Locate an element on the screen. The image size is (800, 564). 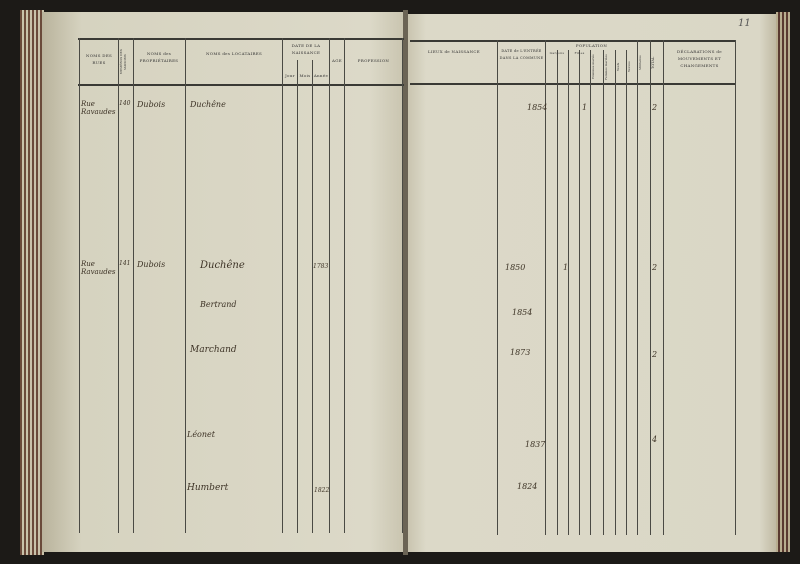
header-year: Année is located at coordinates (321, 75).